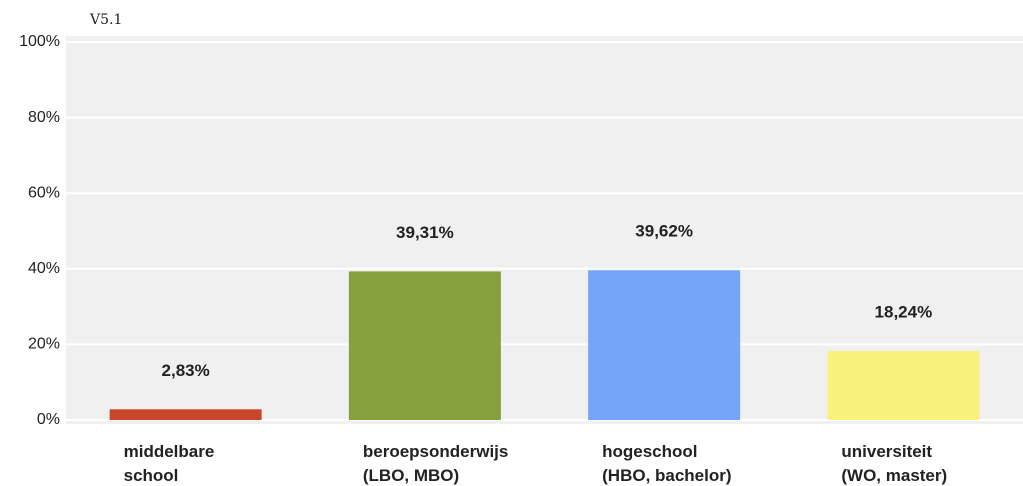 This screenshot has height=486, width=1023. I want to click on x-tick-label: universiteit (WO, master), so click(894, 463).